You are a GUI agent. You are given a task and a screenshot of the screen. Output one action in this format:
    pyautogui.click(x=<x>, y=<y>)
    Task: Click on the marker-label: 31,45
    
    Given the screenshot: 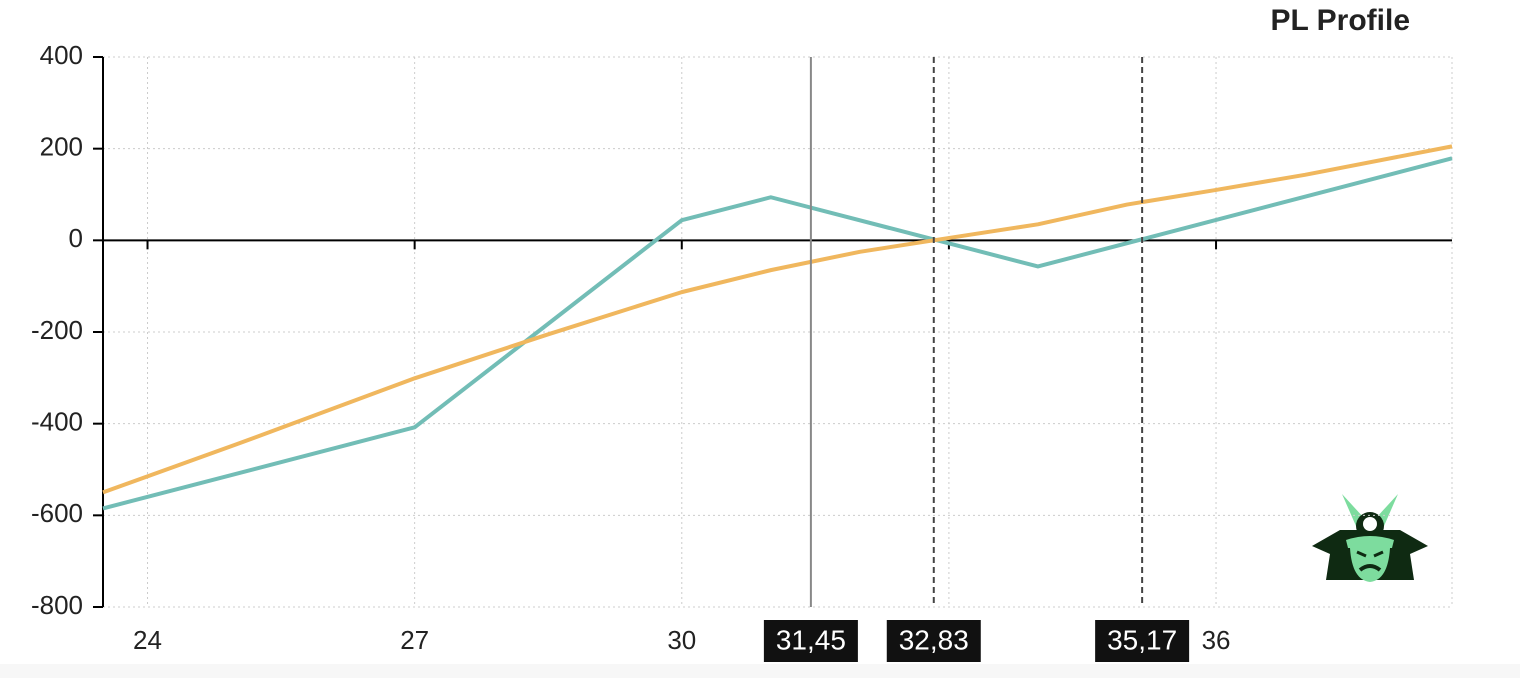 What is the action you would take?
    pyautogui.click(x=811, y=639)
    